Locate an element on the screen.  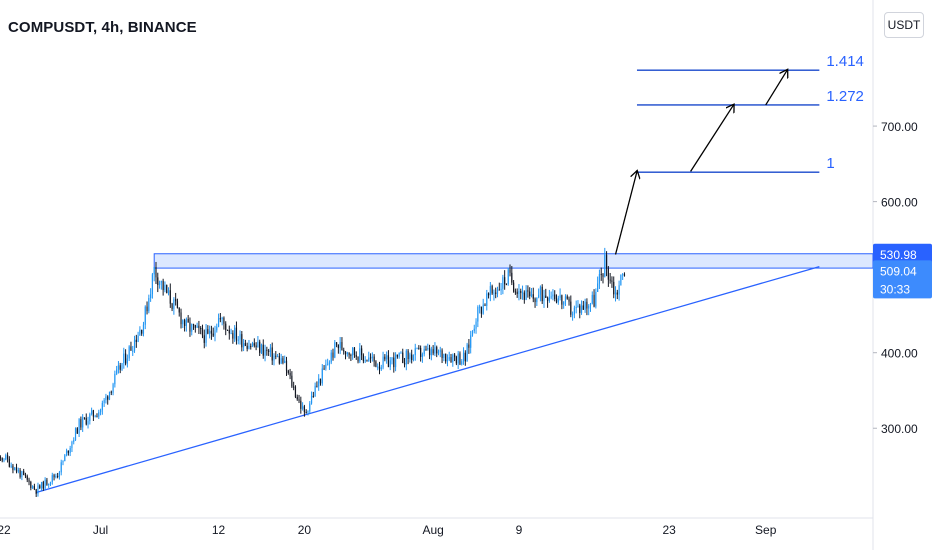
current-price-label: 509.04 is located at coordinates (898, 271).